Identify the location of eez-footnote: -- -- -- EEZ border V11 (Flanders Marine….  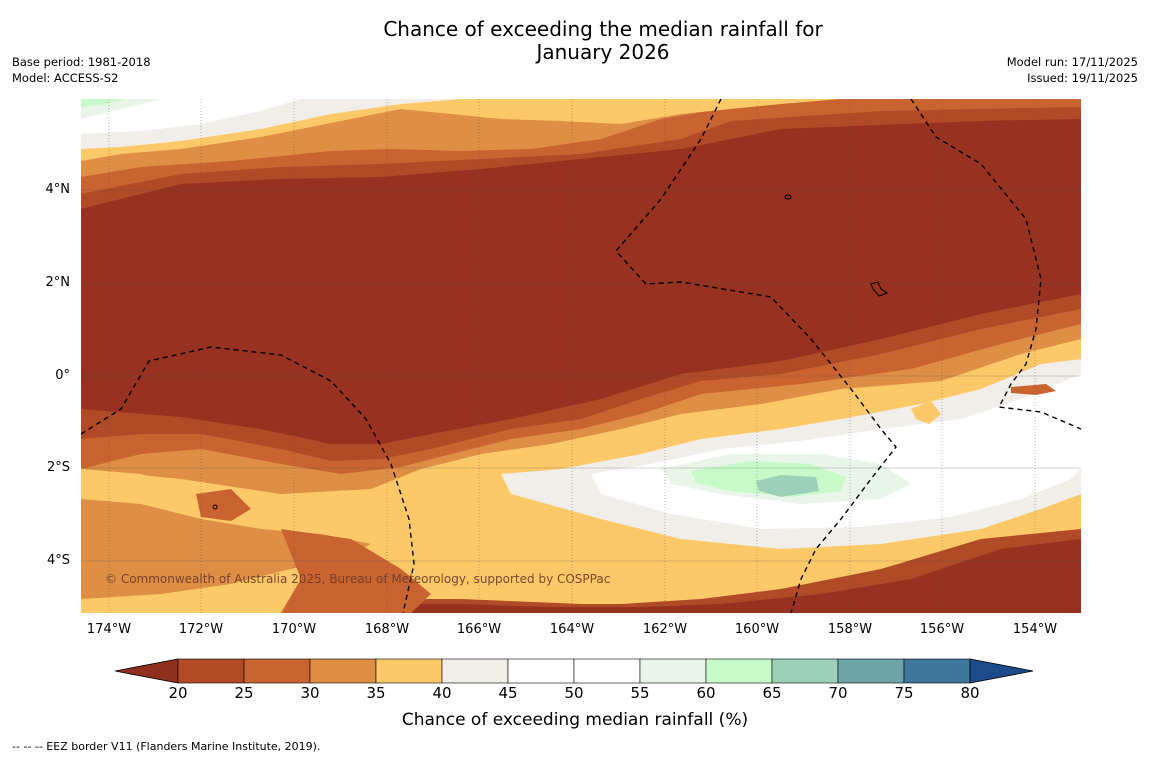
(166, 746).